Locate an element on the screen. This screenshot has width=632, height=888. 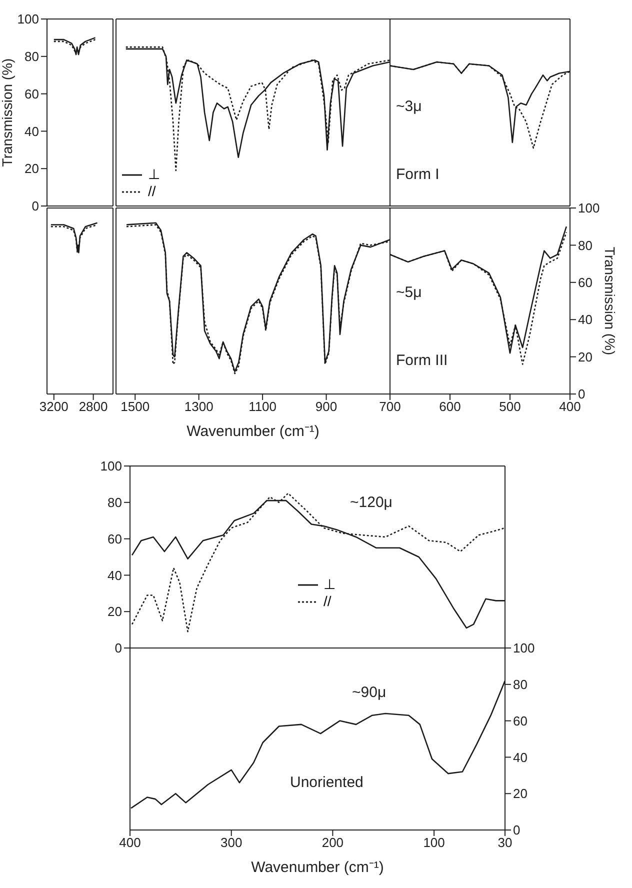
x-tick-label: 900 is located at coordinates (326, 406).